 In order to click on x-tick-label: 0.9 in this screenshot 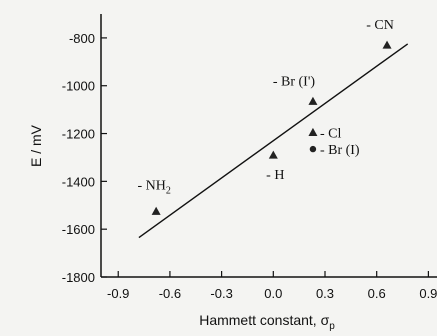, I will do `click(428, 293)`.